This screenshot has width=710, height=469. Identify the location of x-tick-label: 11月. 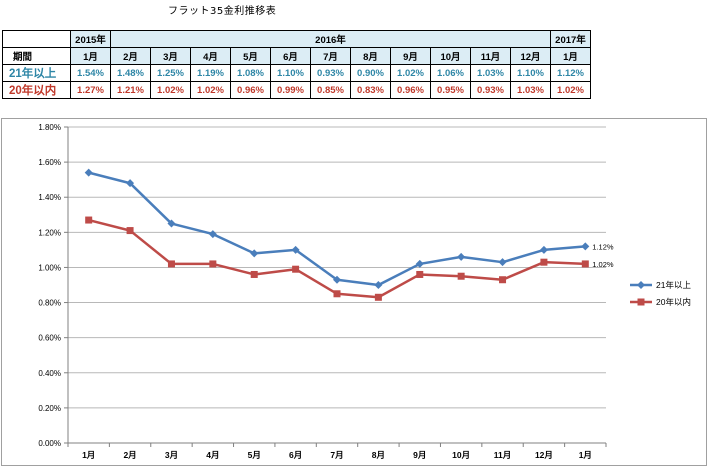
(503, 455).